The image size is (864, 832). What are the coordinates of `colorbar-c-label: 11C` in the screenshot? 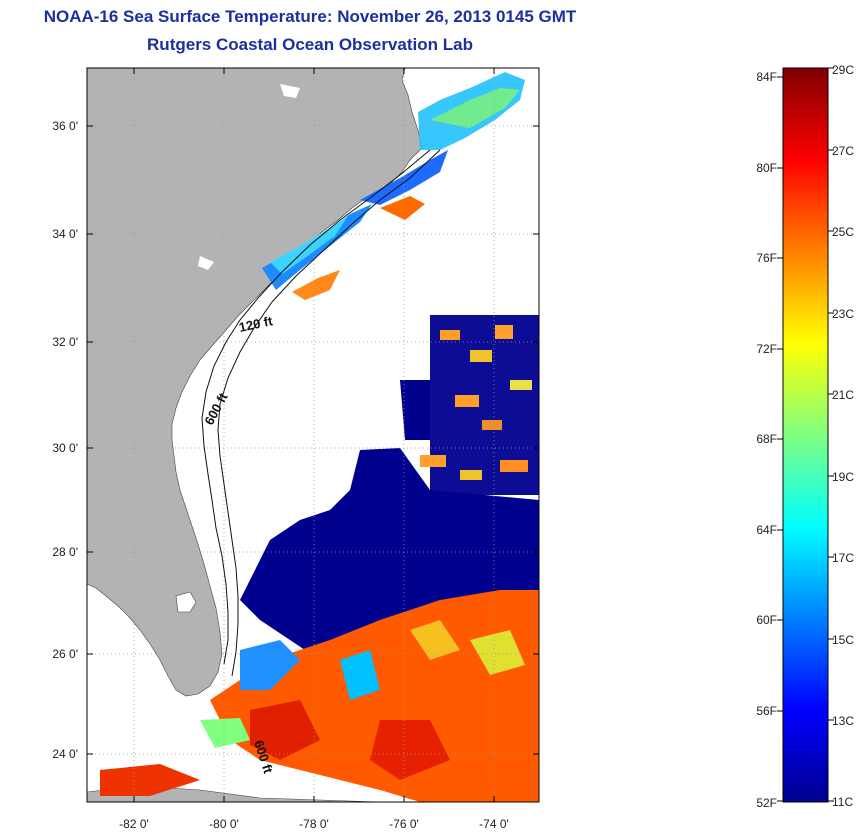 It's located at (842, 802).